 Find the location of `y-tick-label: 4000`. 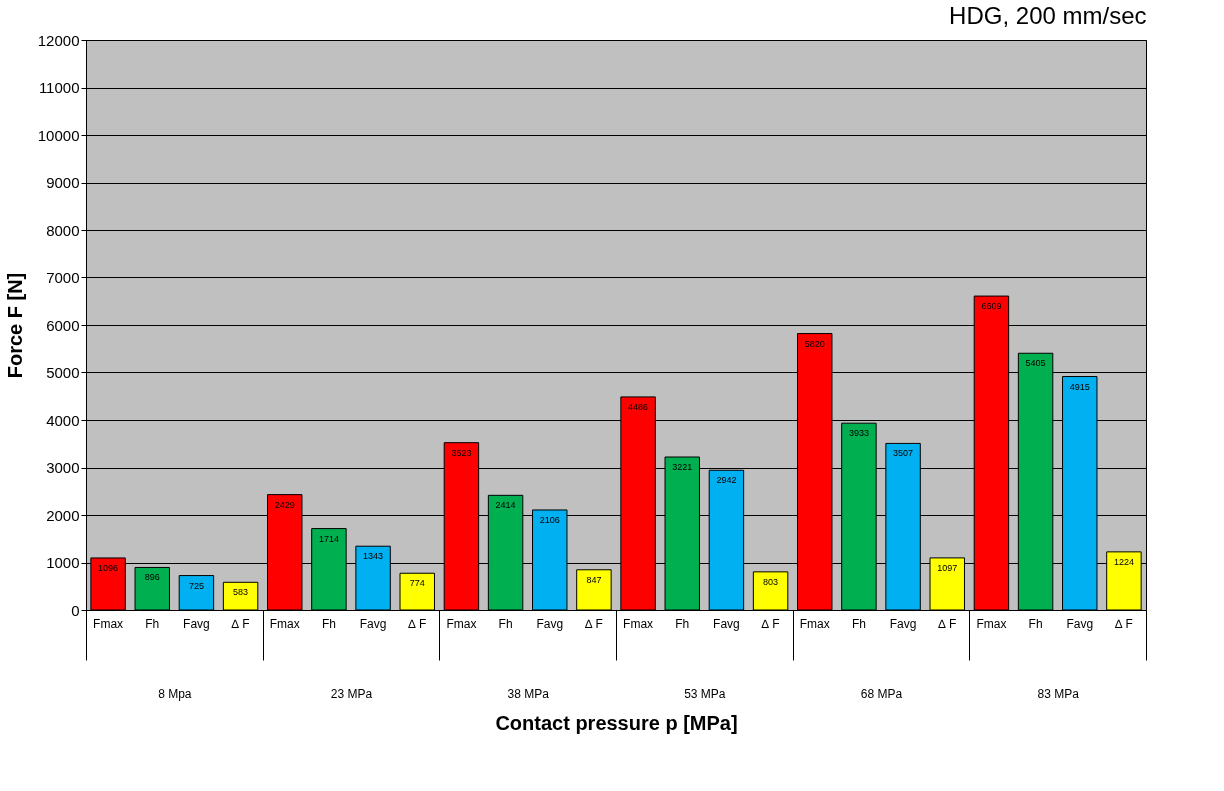

y-tick-label: 4000 is located at coordinates (63, 420).